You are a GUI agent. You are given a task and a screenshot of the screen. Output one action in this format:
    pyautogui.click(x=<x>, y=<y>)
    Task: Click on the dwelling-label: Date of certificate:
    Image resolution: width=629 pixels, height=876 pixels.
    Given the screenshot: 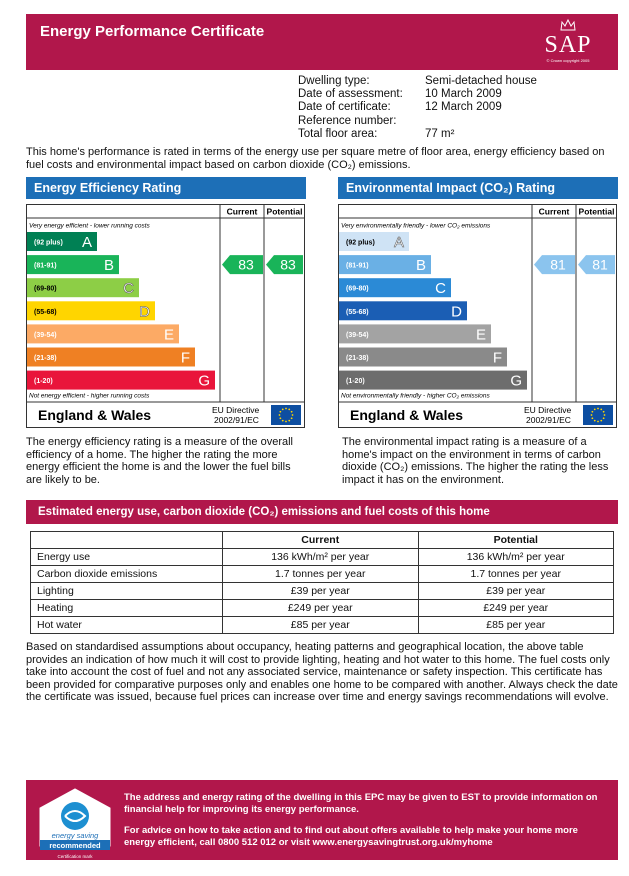 What is the action you would take?
    pyautogui.click(x=344, y=107)
    